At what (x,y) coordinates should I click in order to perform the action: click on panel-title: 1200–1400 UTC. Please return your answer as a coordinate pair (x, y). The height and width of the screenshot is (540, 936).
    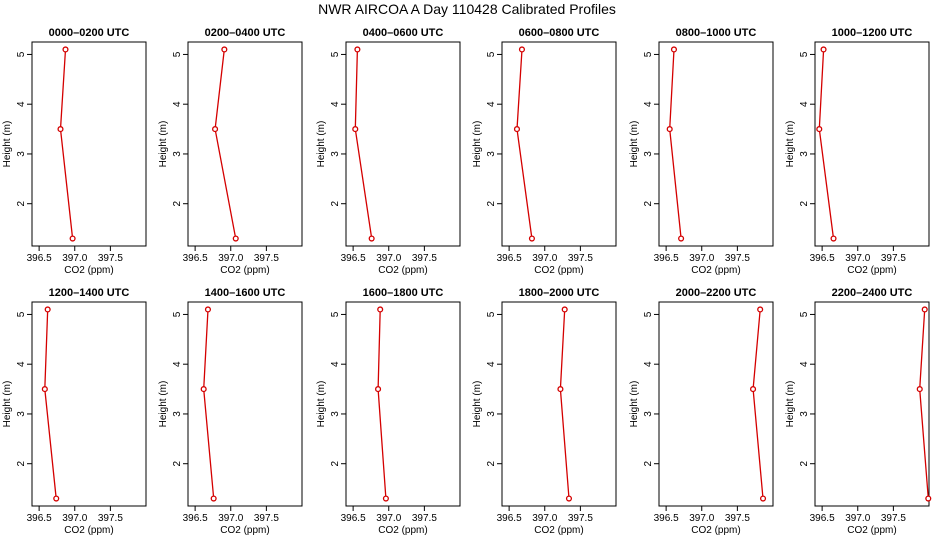
    Looking at the image, I should click on (89, 293).